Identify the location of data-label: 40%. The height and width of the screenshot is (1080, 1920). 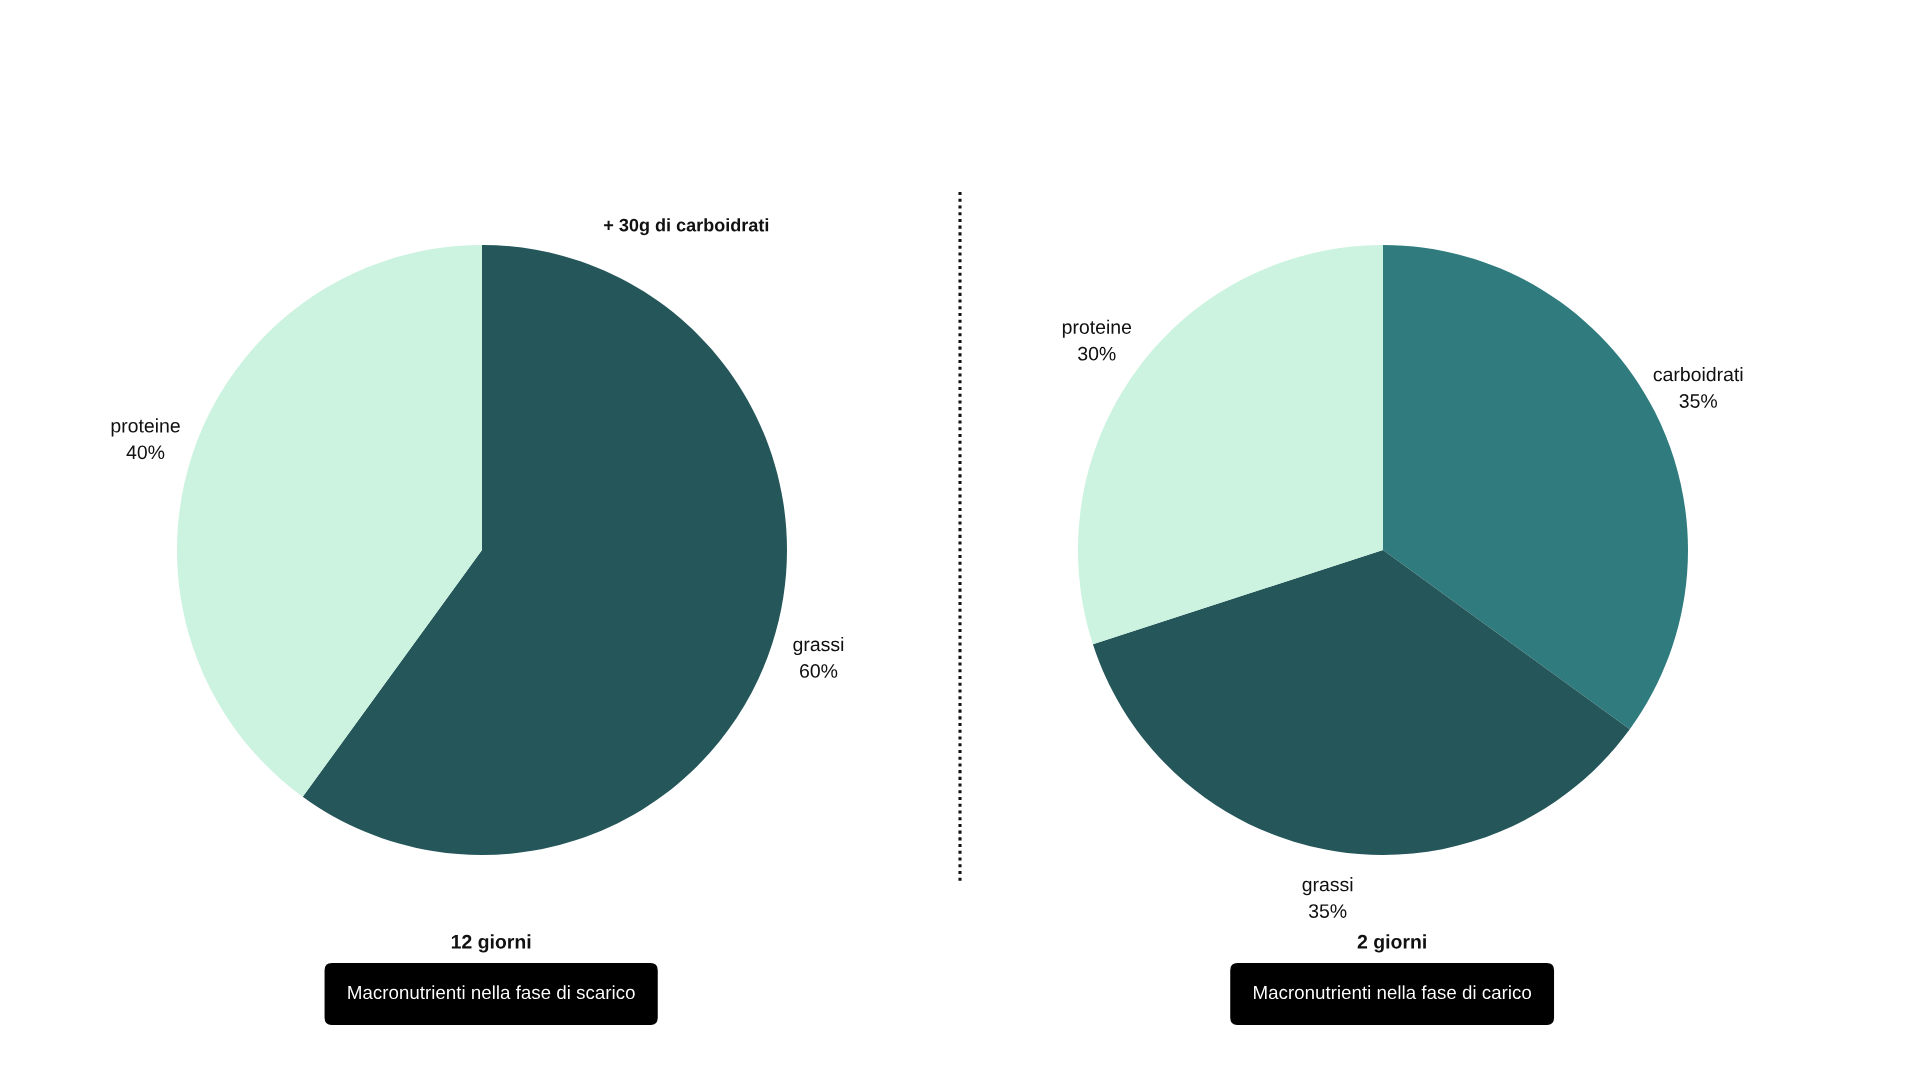
(145, 452).